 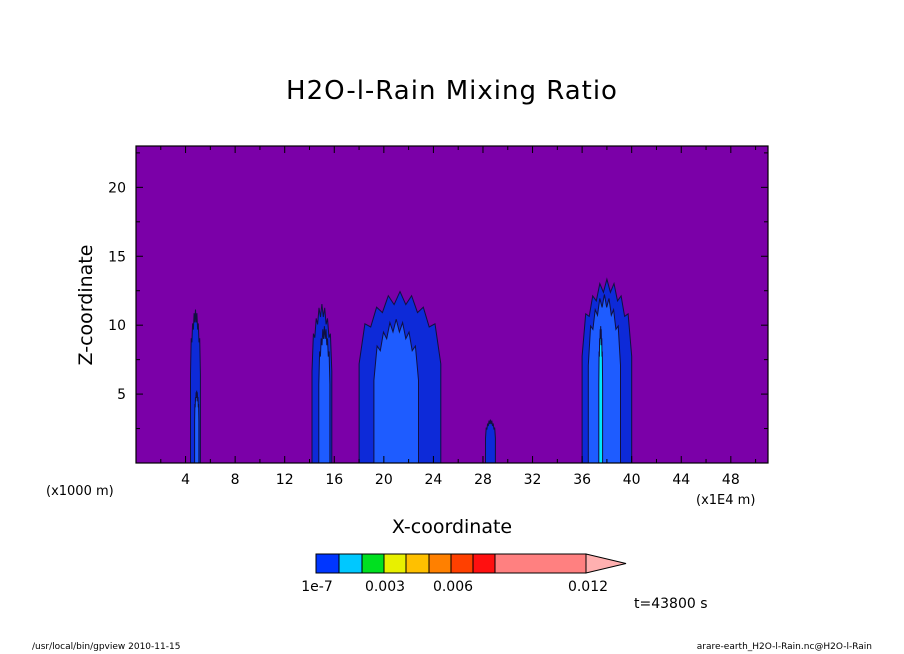 I want to click on footer-left: /usr/local/bin/gpview 2010-11-15, so click(x=106, y=647).